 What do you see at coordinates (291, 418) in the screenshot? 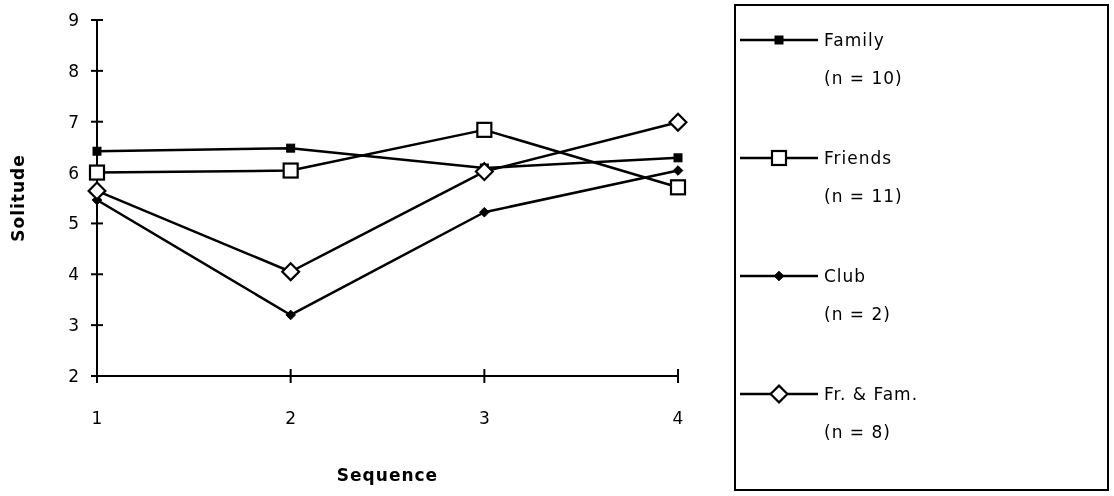
I see `x-tick-label: 2` at bounding box center [291, 418].